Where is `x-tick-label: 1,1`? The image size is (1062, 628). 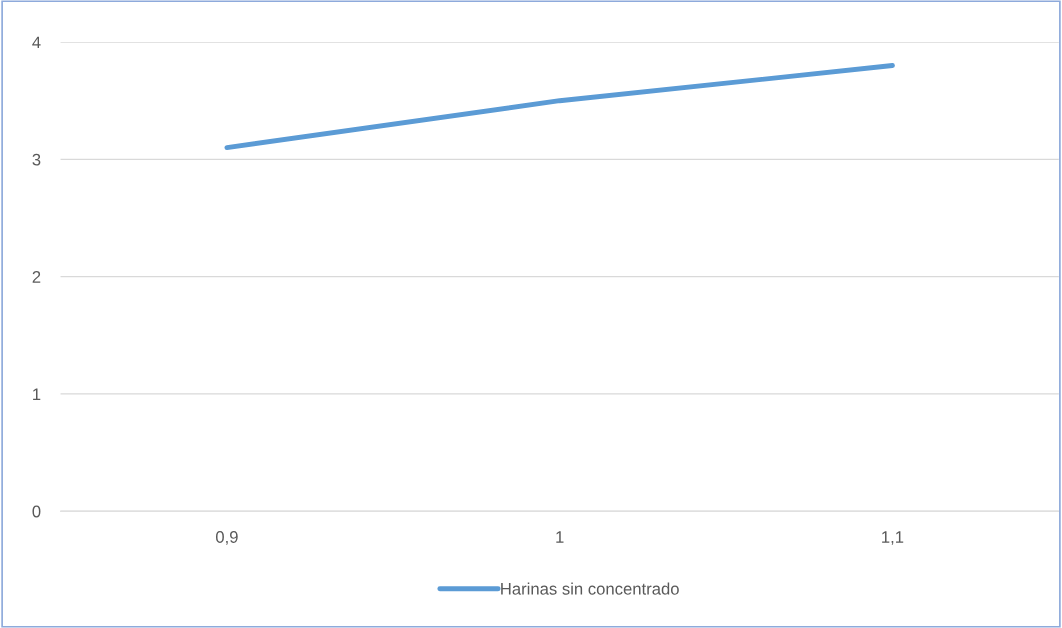
x-tick-label: 1,1 is located at coordinates (893, 538).